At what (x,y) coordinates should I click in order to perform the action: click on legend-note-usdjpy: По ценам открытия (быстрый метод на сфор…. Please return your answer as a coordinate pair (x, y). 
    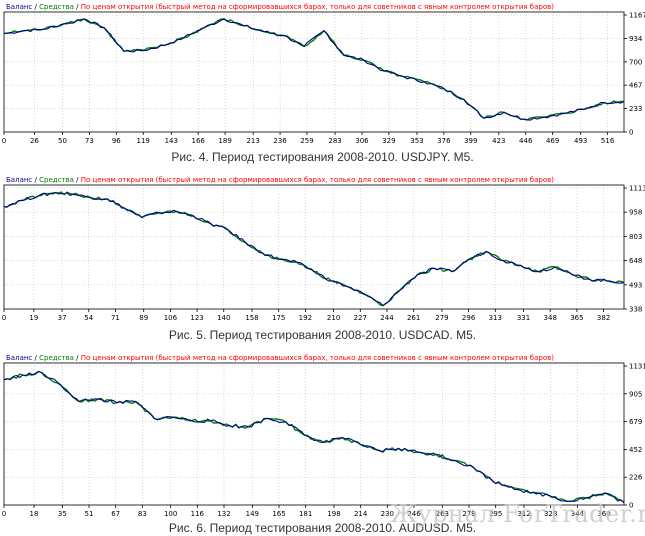
    Looking at the image, I should click on (318, 7).